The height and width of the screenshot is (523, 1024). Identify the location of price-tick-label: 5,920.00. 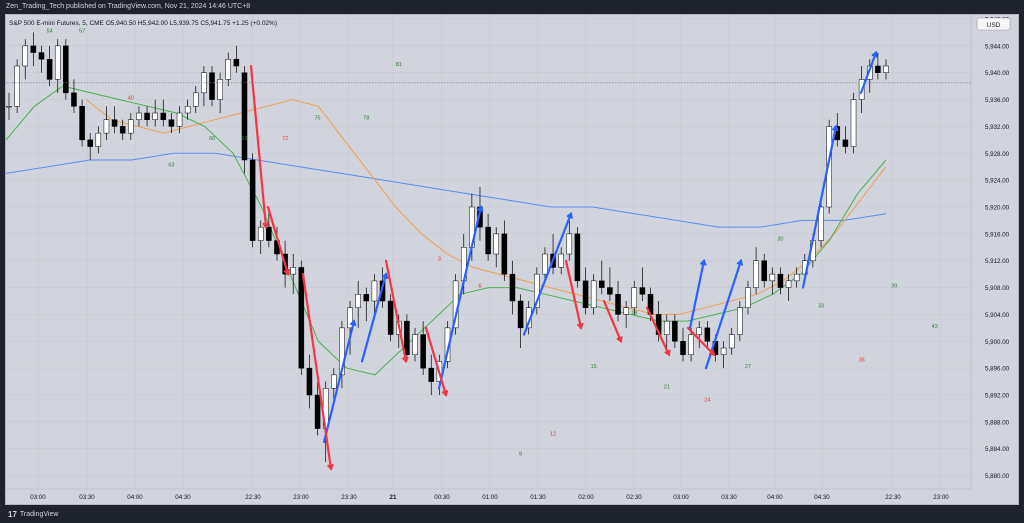
(997, 208).